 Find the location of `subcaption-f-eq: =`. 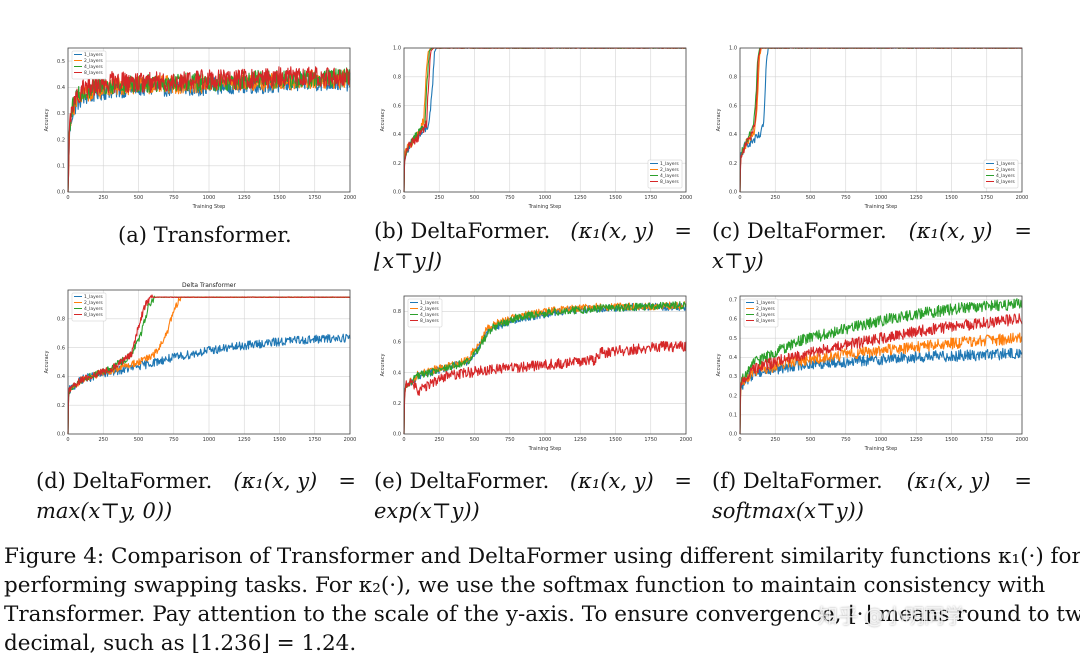

subcaption-f-eq: = is located at coordinates (1023, 481).